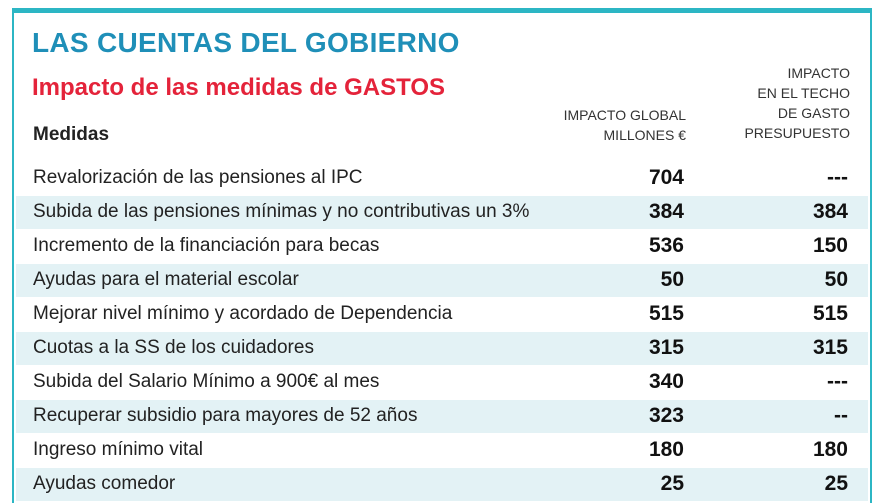 Image resolution: width=880 pixels, height=503 pixels. Describe the element at coordinates (666, 313) in the screenshot. I see `measure-impacto-global: 515` at that location.